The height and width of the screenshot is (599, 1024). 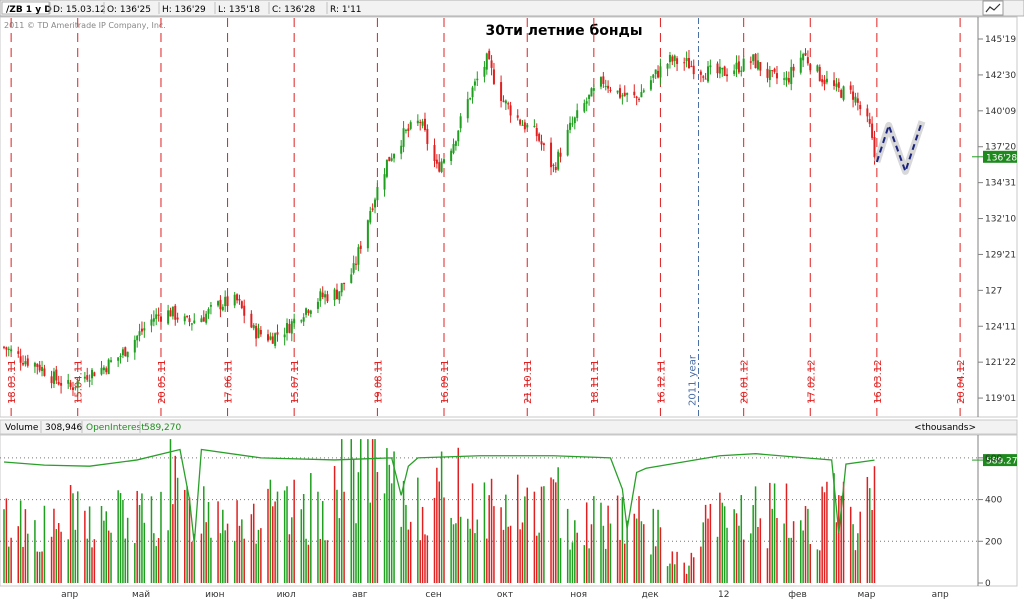 I want to click on header-range: R: 1'11, so click(x=346, y=10).